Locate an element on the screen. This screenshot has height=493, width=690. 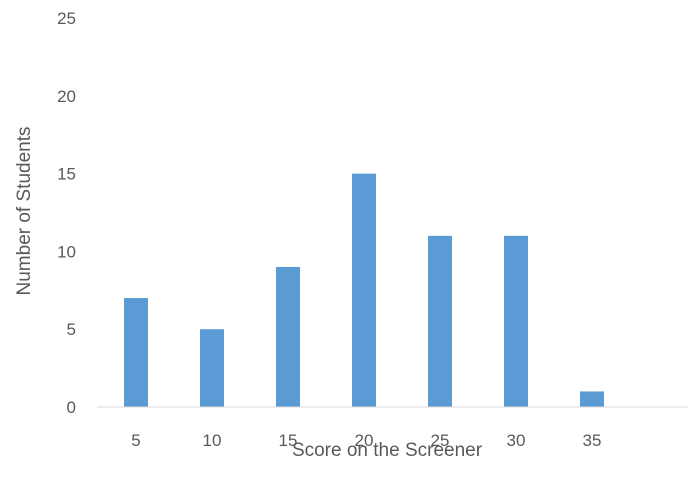
y-axis-ticks: 0 5 10 15 20 25 is located at coordinates (66, 213).